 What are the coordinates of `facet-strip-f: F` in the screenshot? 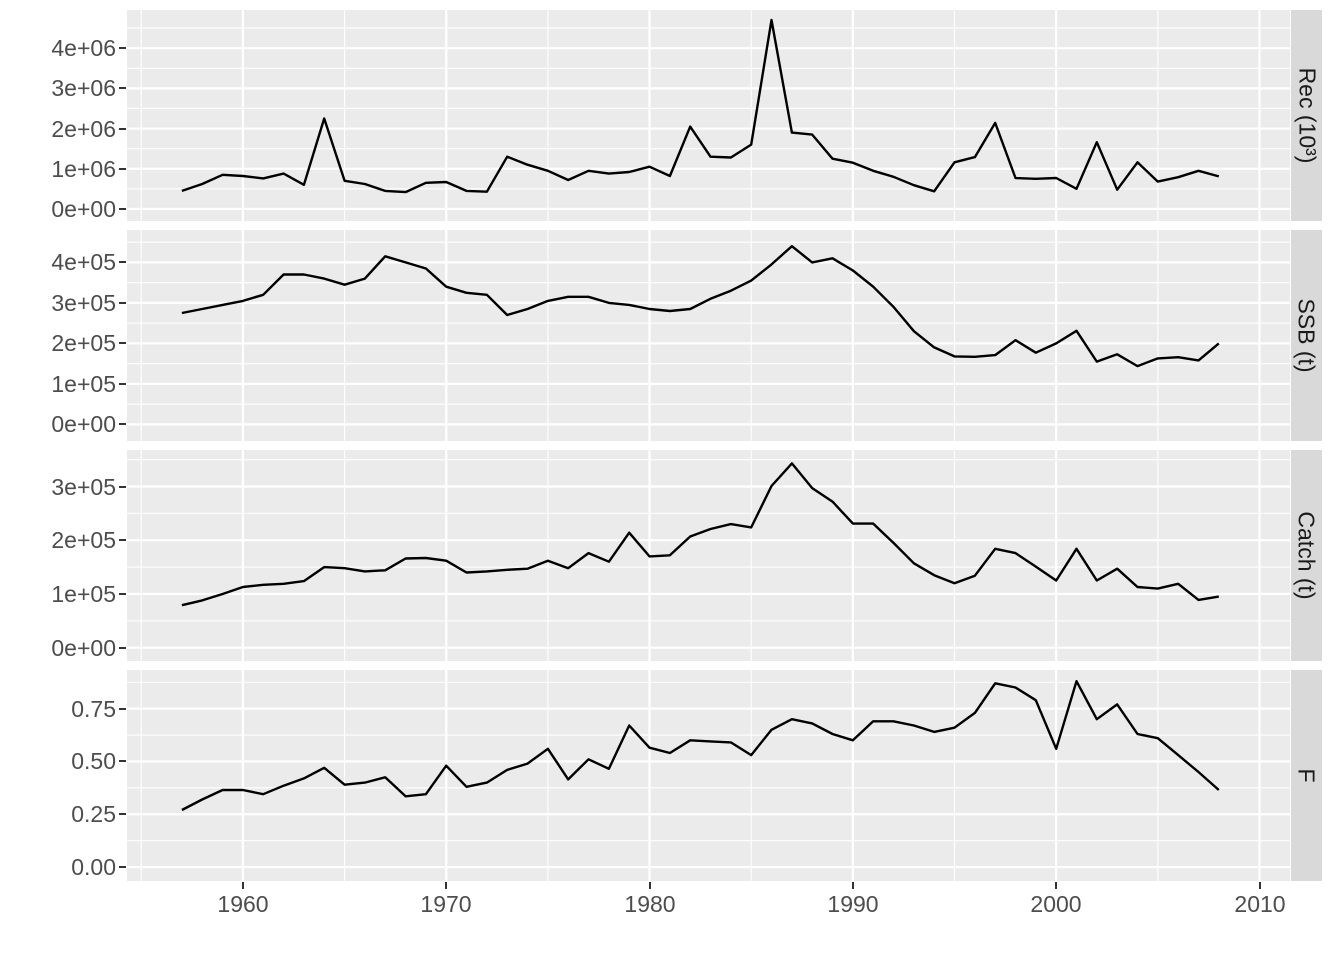 It's located at (1306, 775).